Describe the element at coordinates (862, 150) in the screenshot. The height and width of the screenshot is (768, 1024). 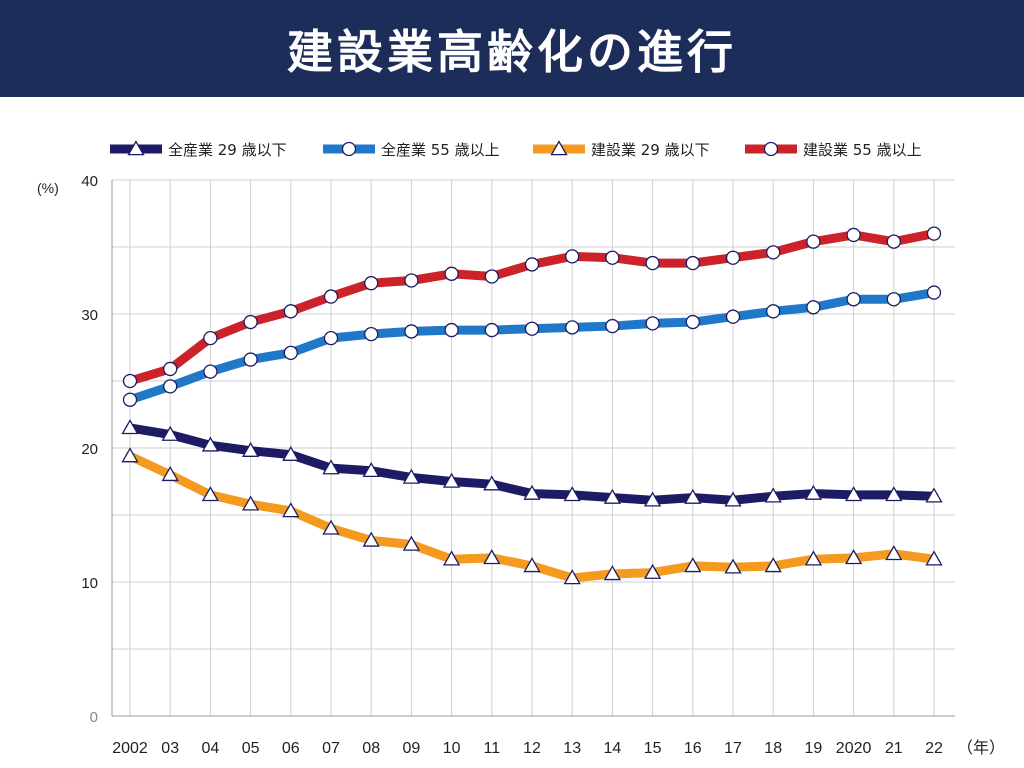
I see `legend-label-4: 建設業 55 歳以上` at that location.